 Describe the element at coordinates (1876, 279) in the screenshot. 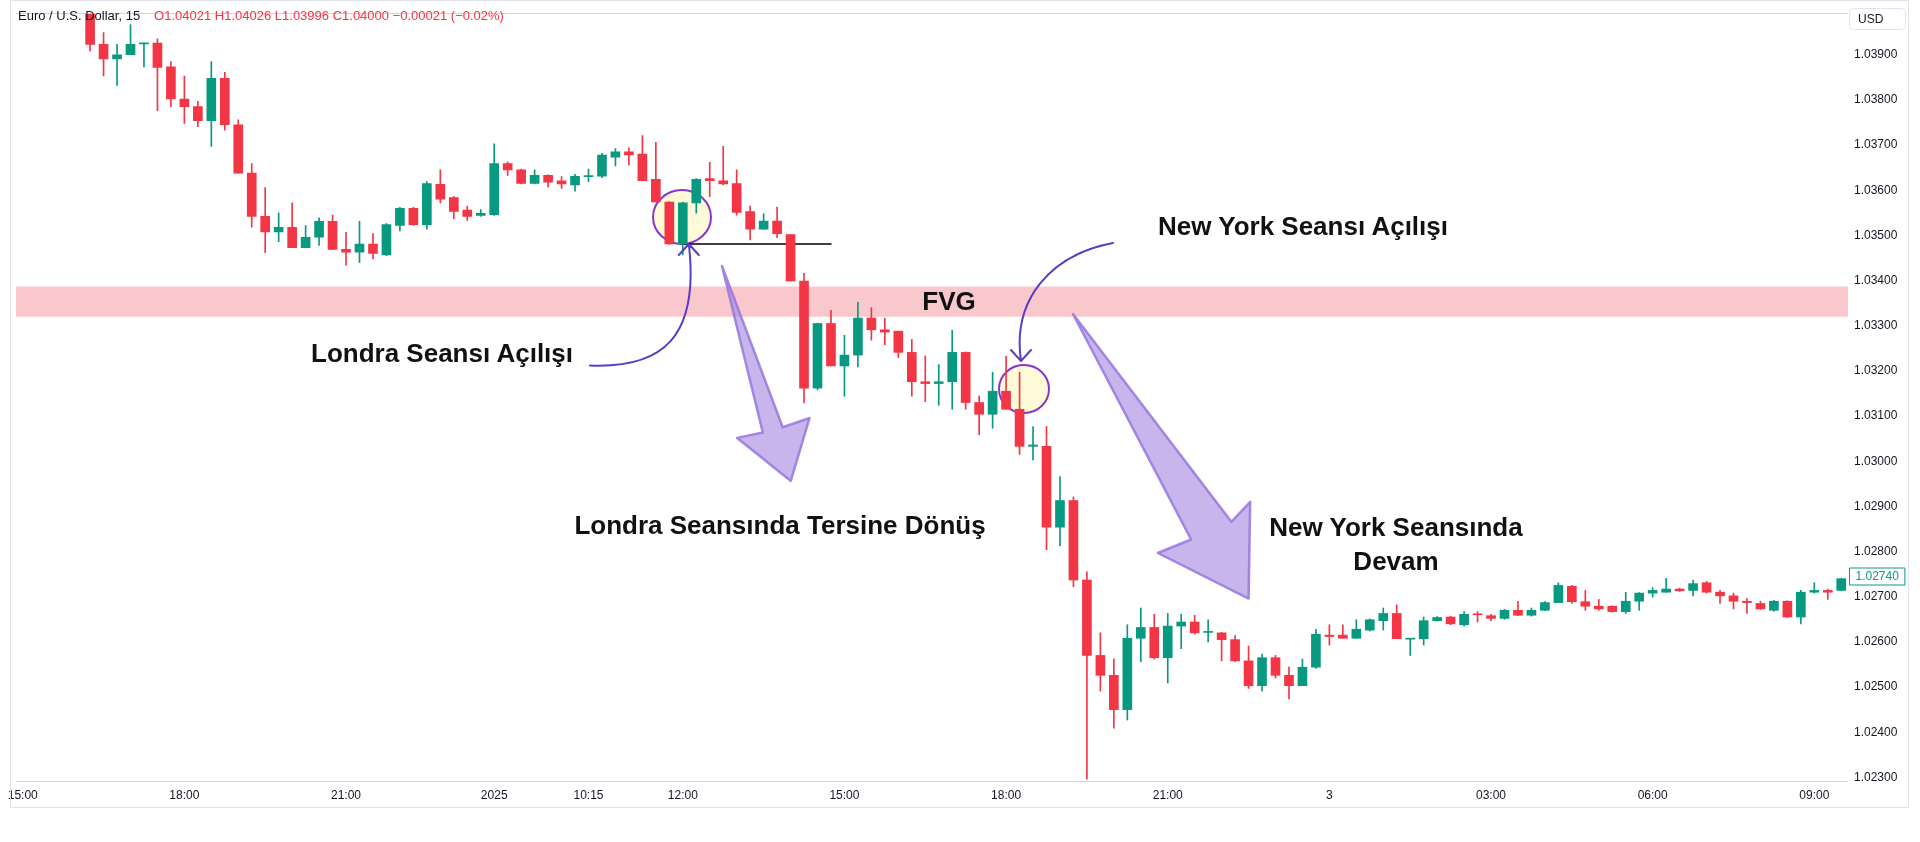

I see `y-tick-label: 1.03400` at that location.